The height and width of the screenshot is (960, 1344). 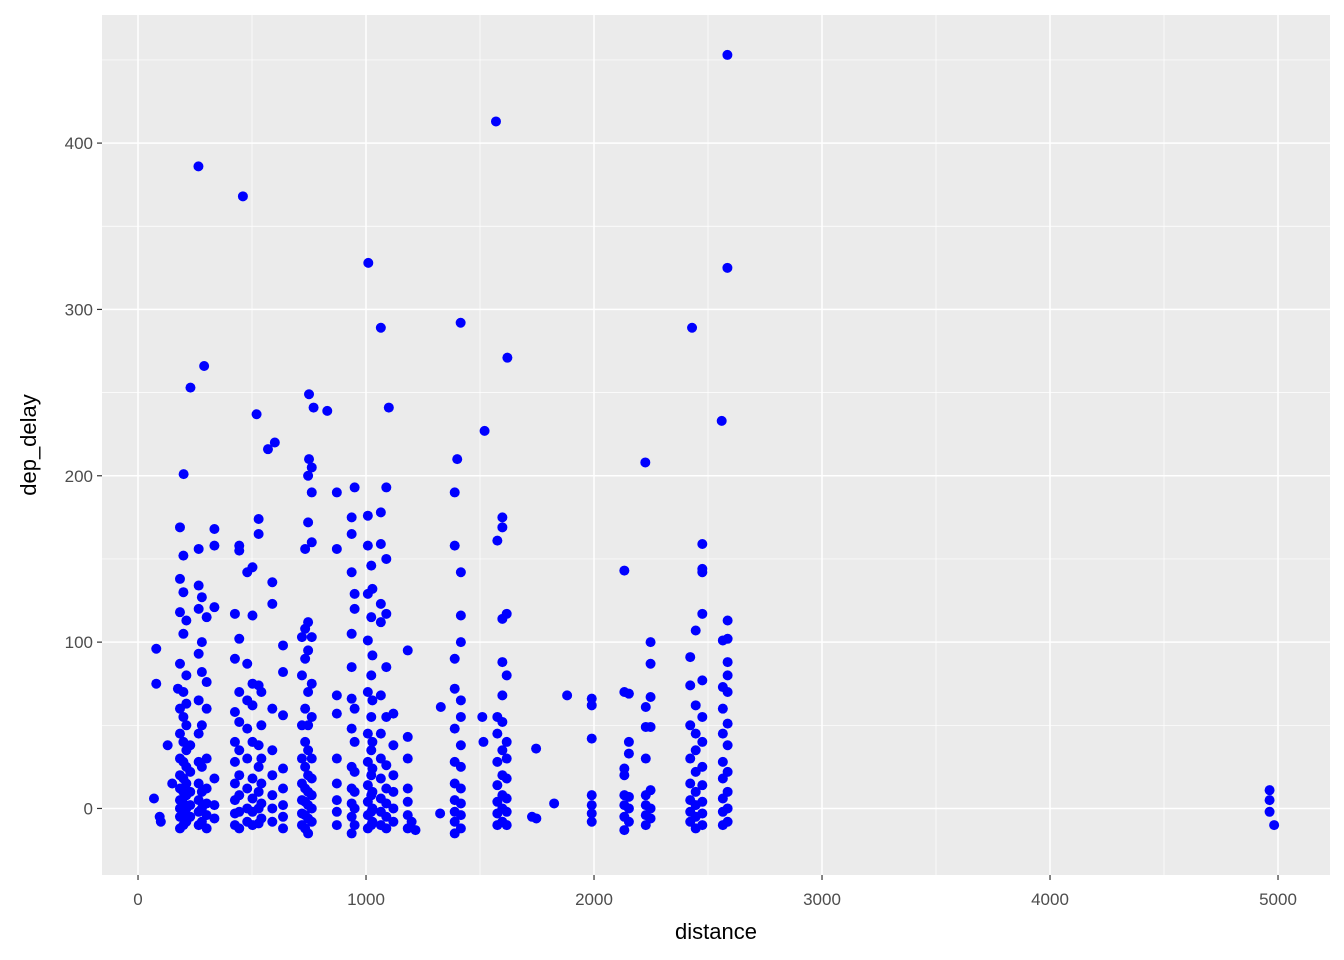 What do you see at coordinates (79, 309) in the screenshot?
I see `y-tick-label: 300` at bounding box center [79, 309].